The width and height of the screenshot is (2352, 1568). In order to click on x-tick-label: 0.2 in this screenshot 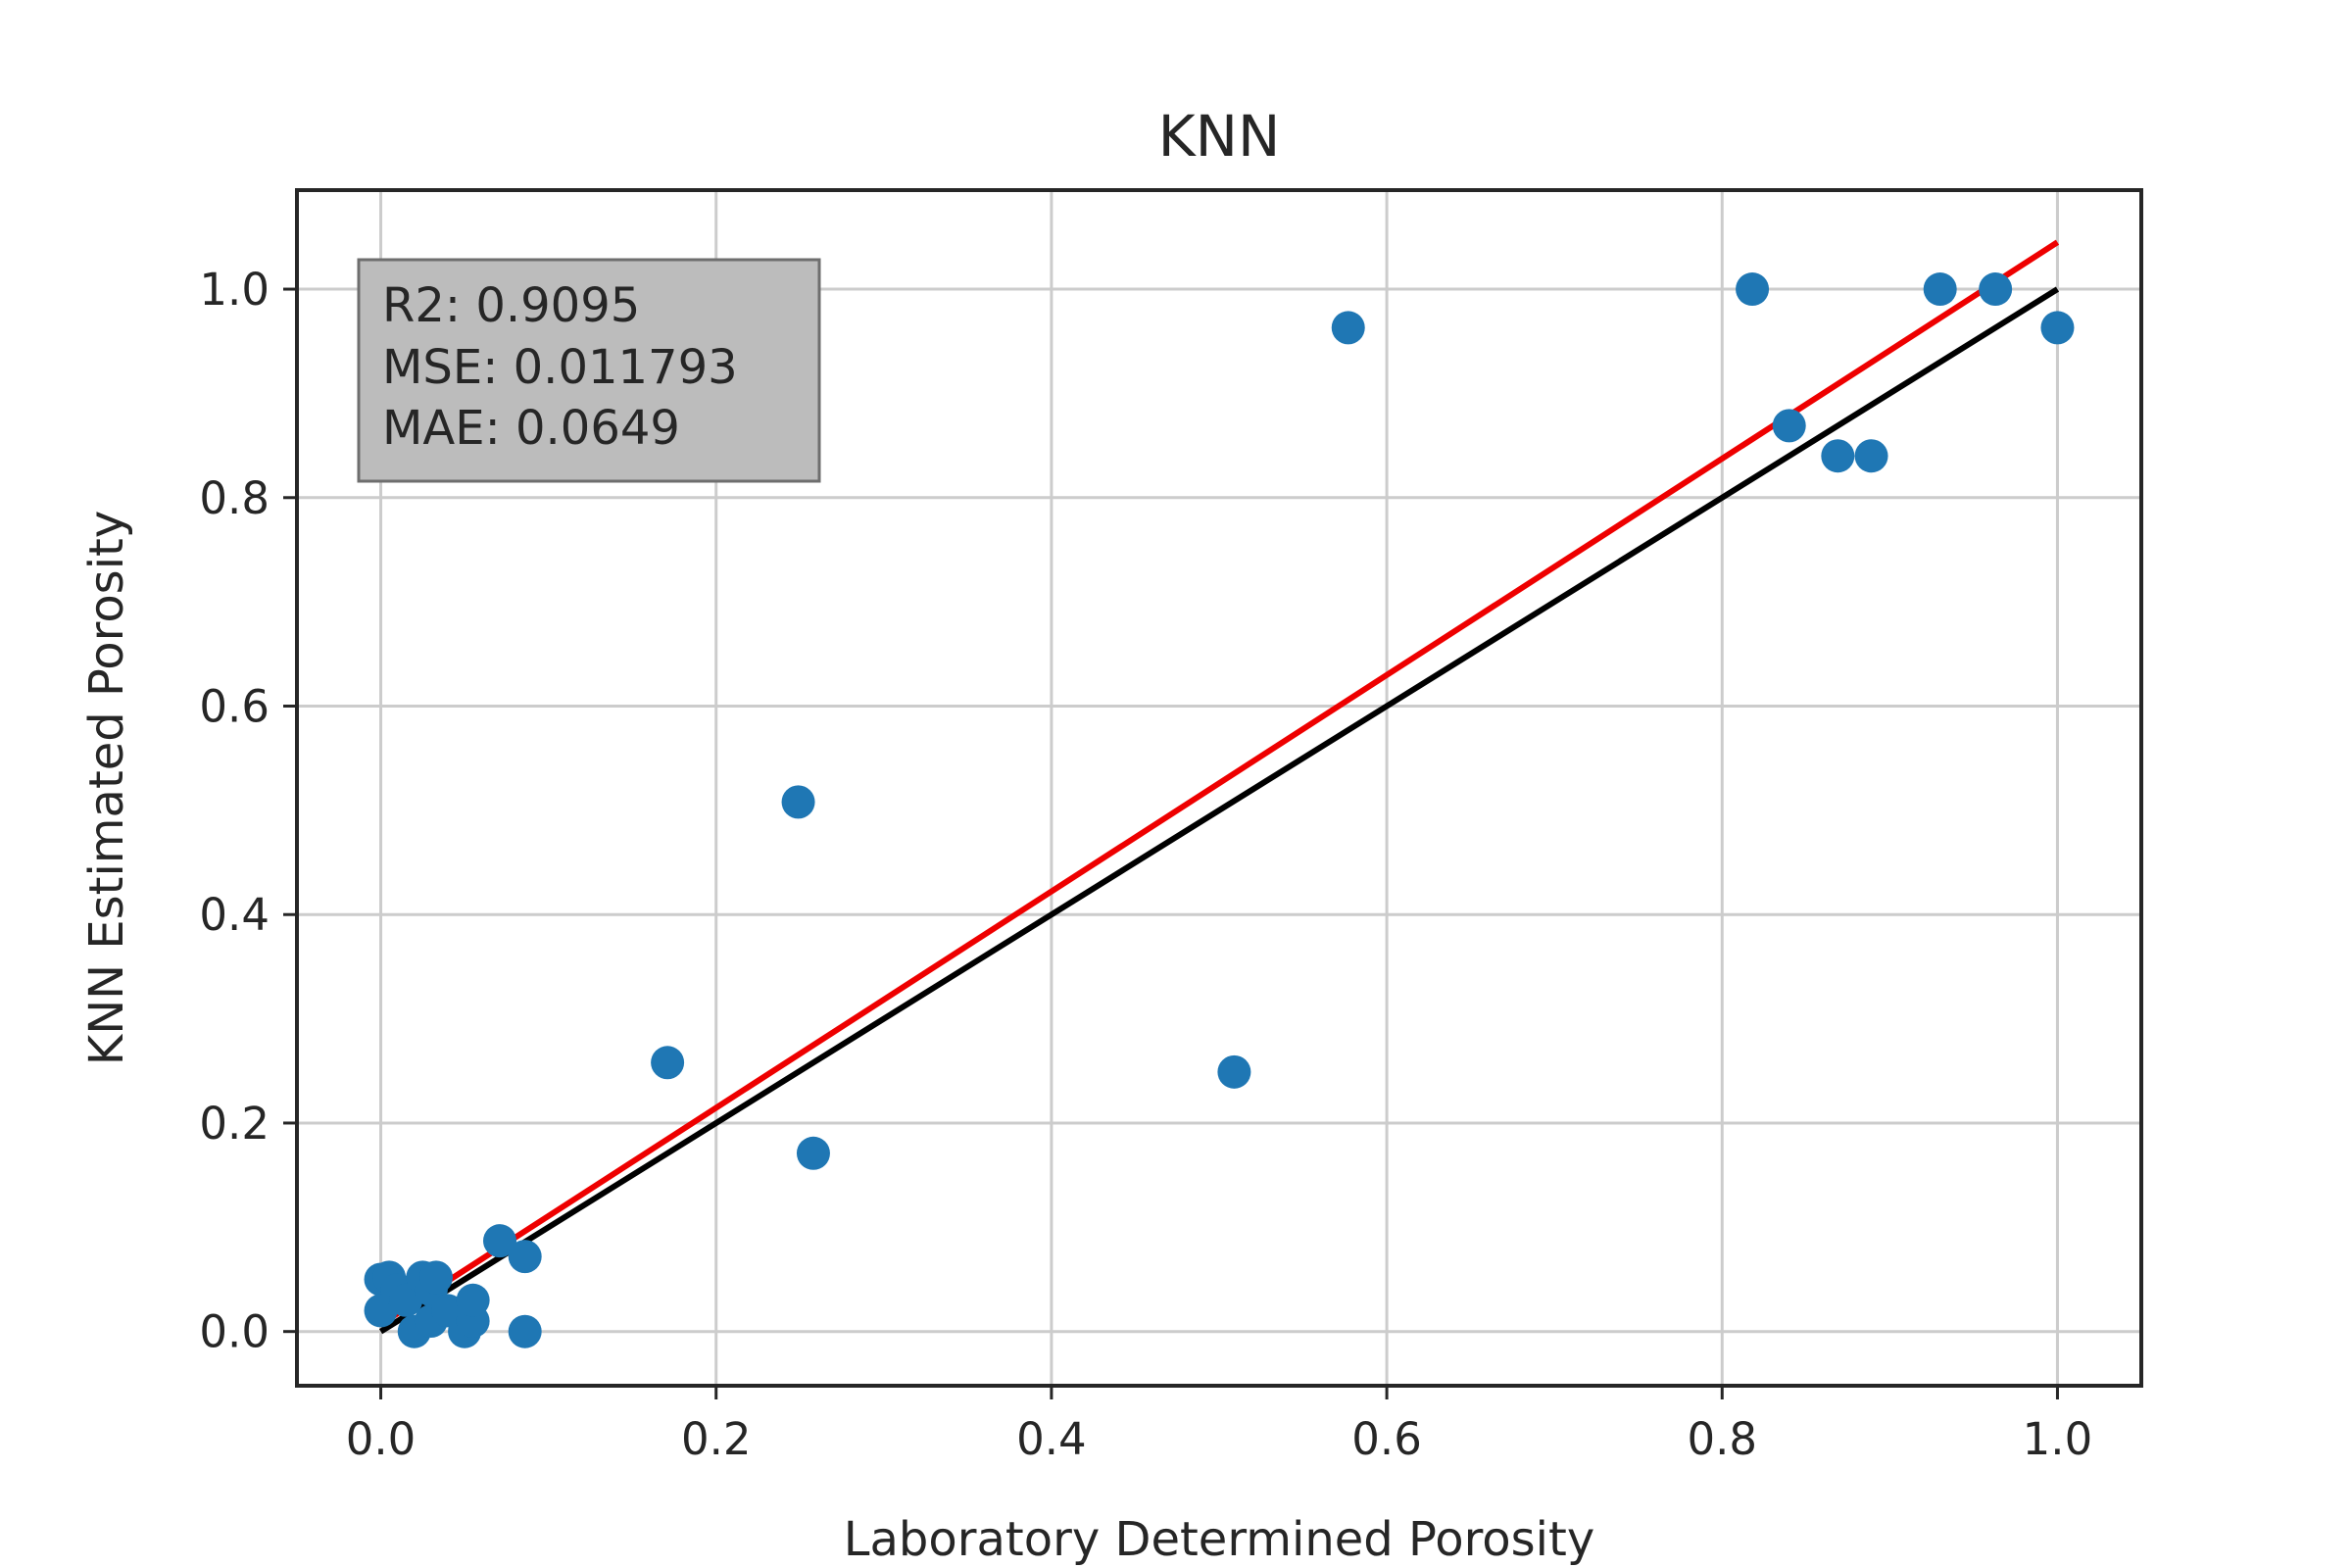, I will do `click(716, 1439)`.